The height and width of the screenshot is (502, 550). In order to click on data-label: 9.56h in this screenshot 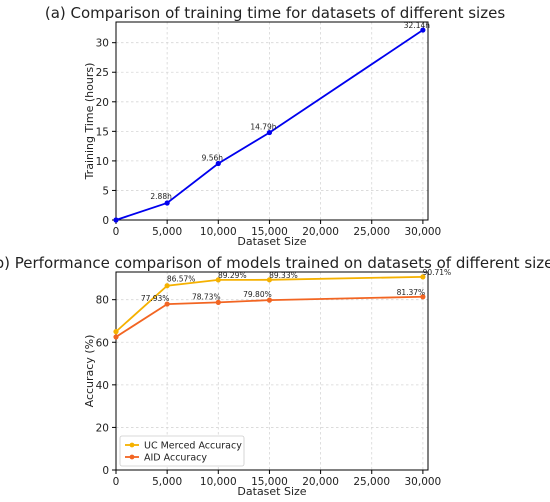, I will do `click(213, 157)`.